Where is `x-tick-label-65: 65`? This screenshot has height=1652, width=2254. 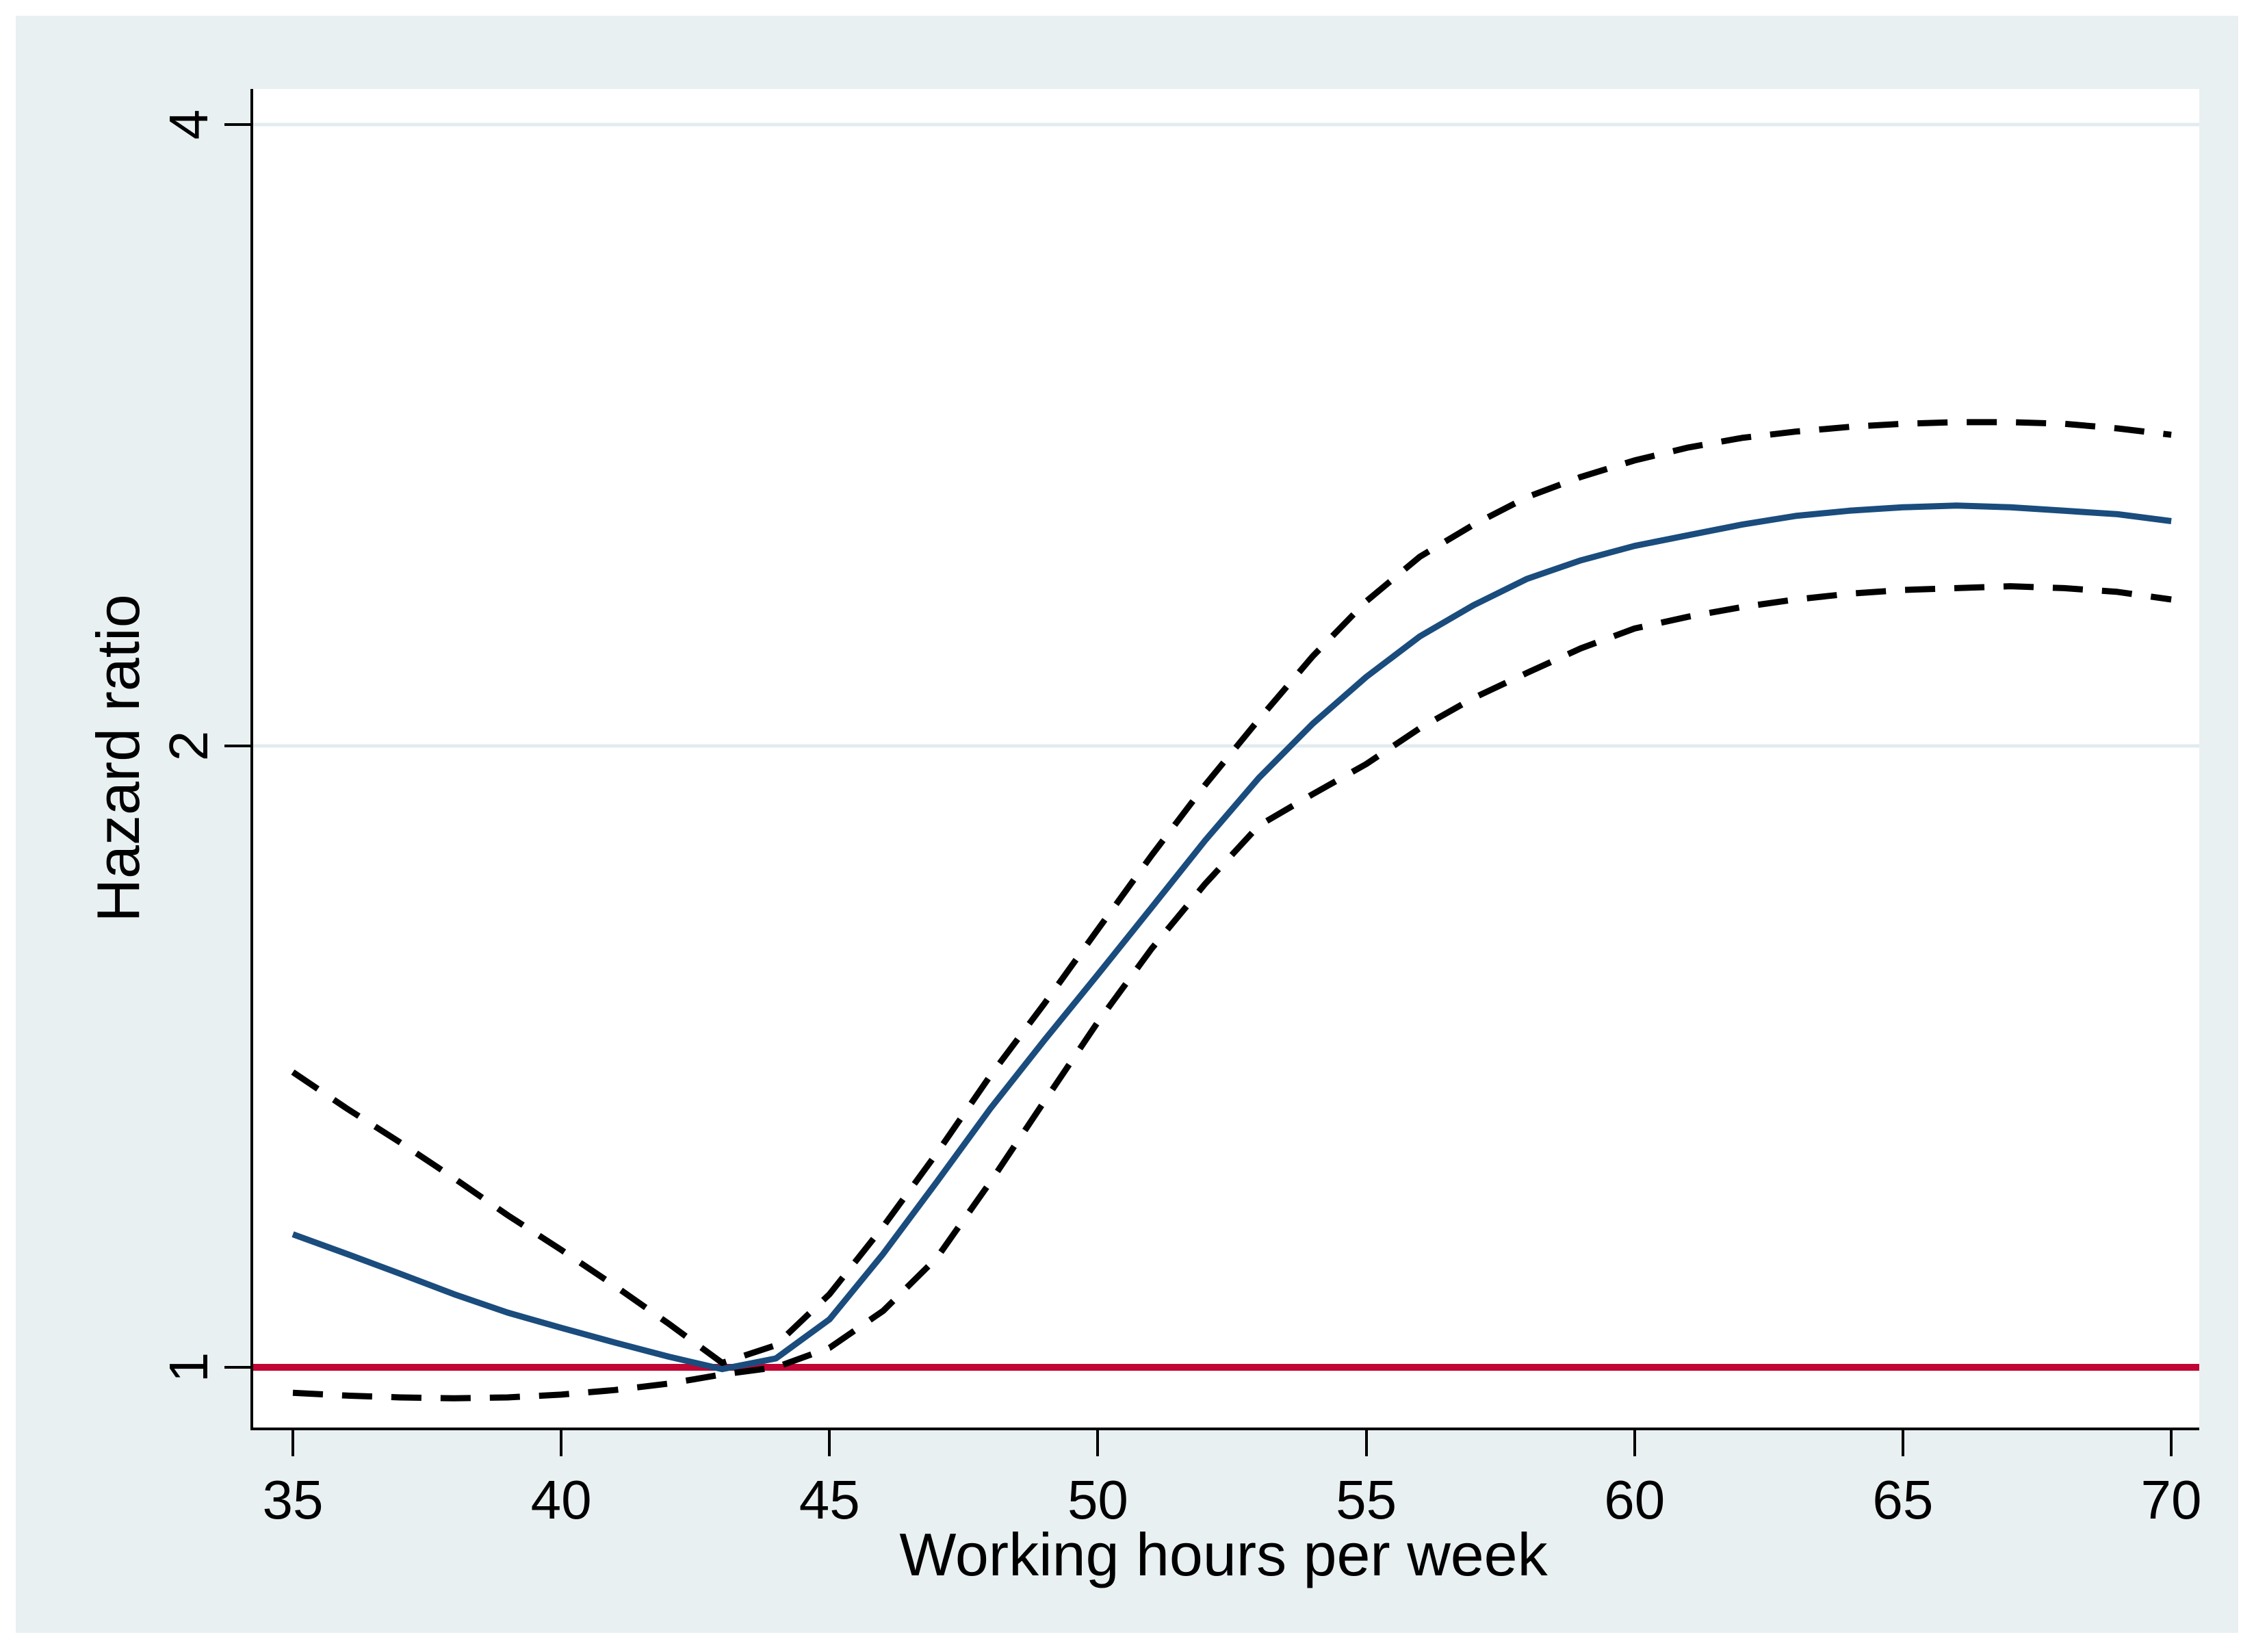
x-tick-label-65: 65 is located at coordinates (1903, 1499).